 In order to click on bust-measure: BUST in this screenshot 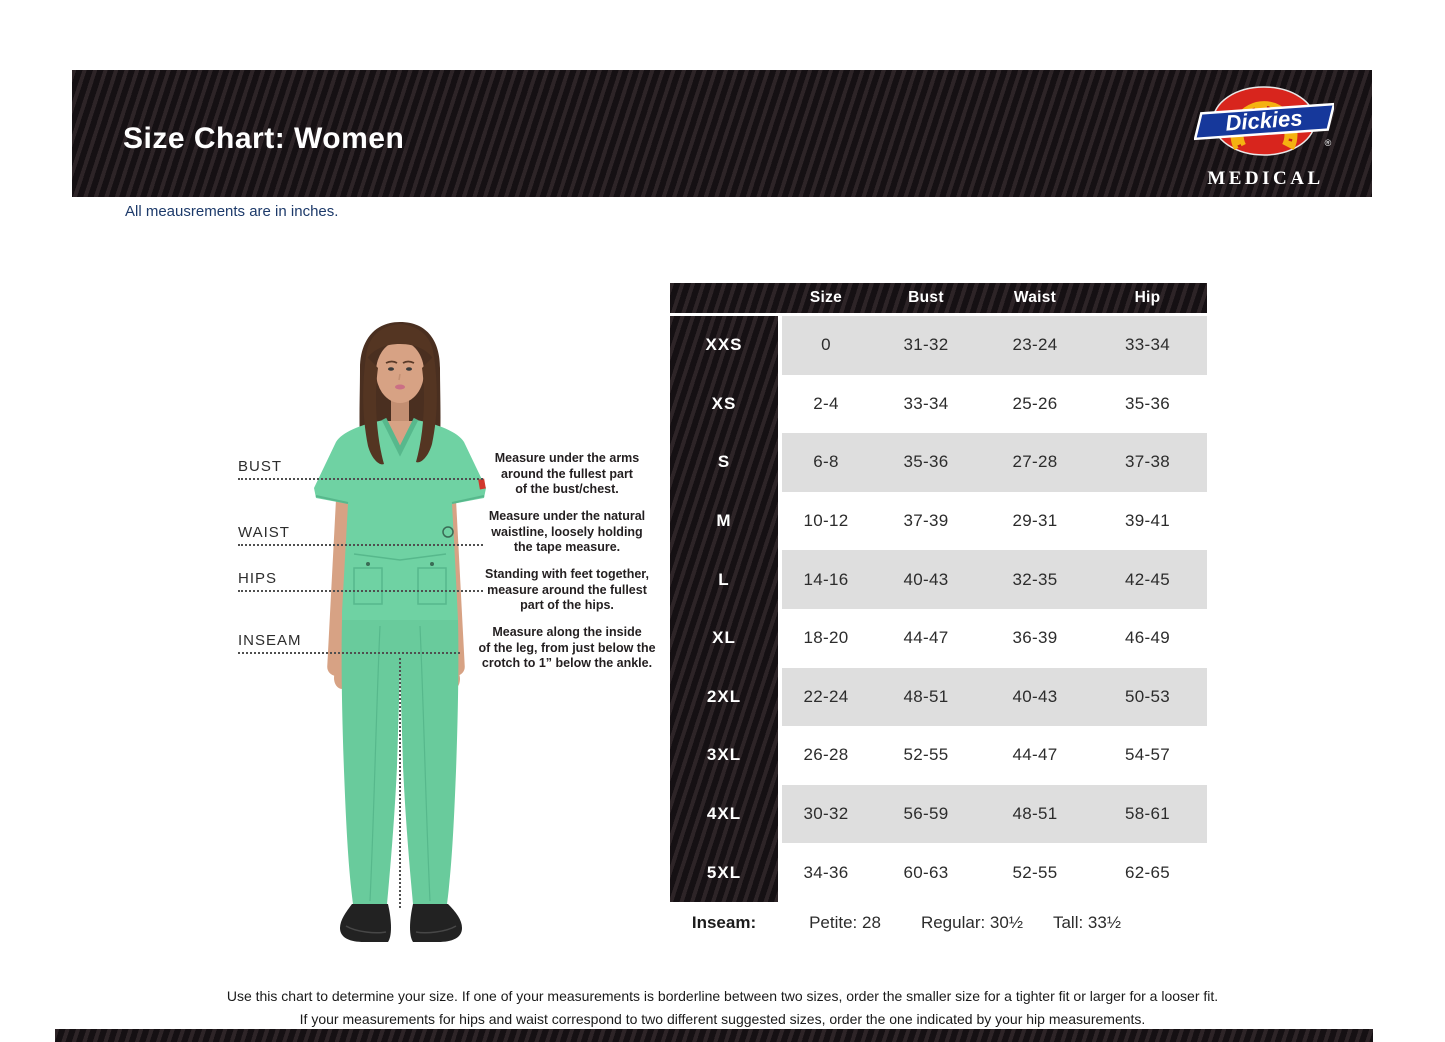, I will do `click(360, 469)`.